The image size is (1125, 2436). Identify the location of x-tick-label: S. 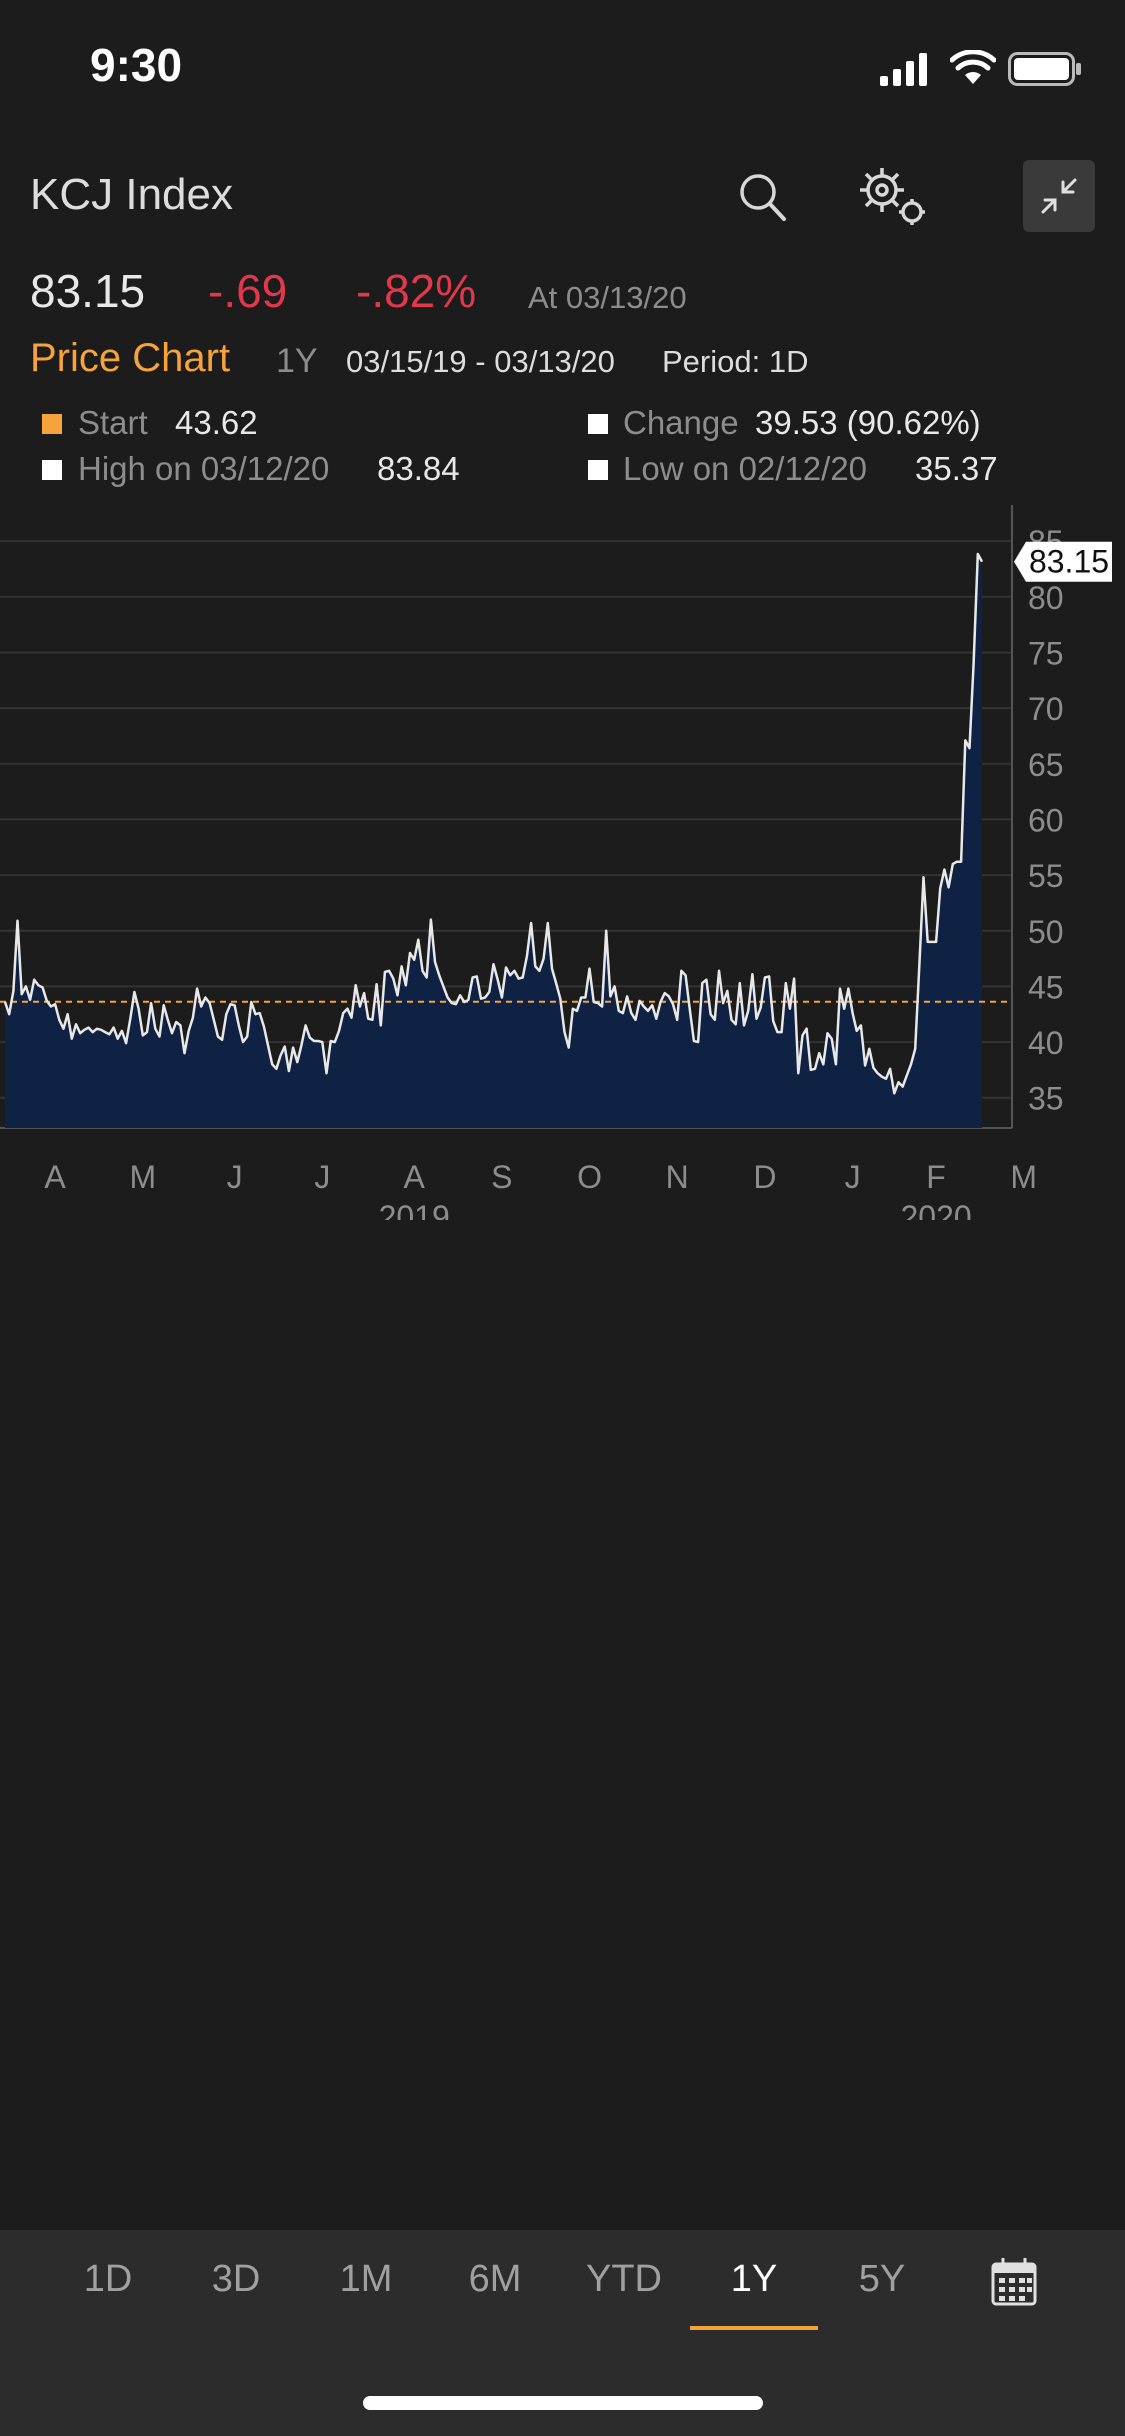
(501, 1177).